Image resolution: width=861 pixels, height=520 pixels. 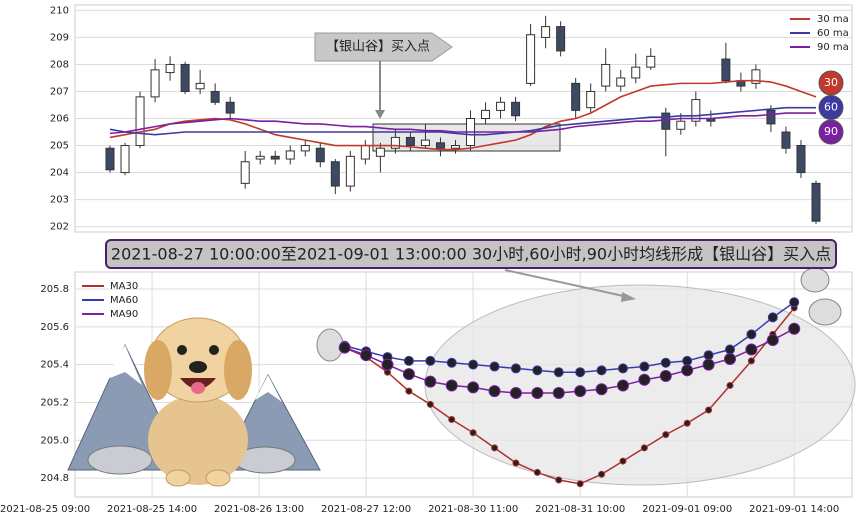 I want to click on banner-pointer, so click(x=566, y=283).